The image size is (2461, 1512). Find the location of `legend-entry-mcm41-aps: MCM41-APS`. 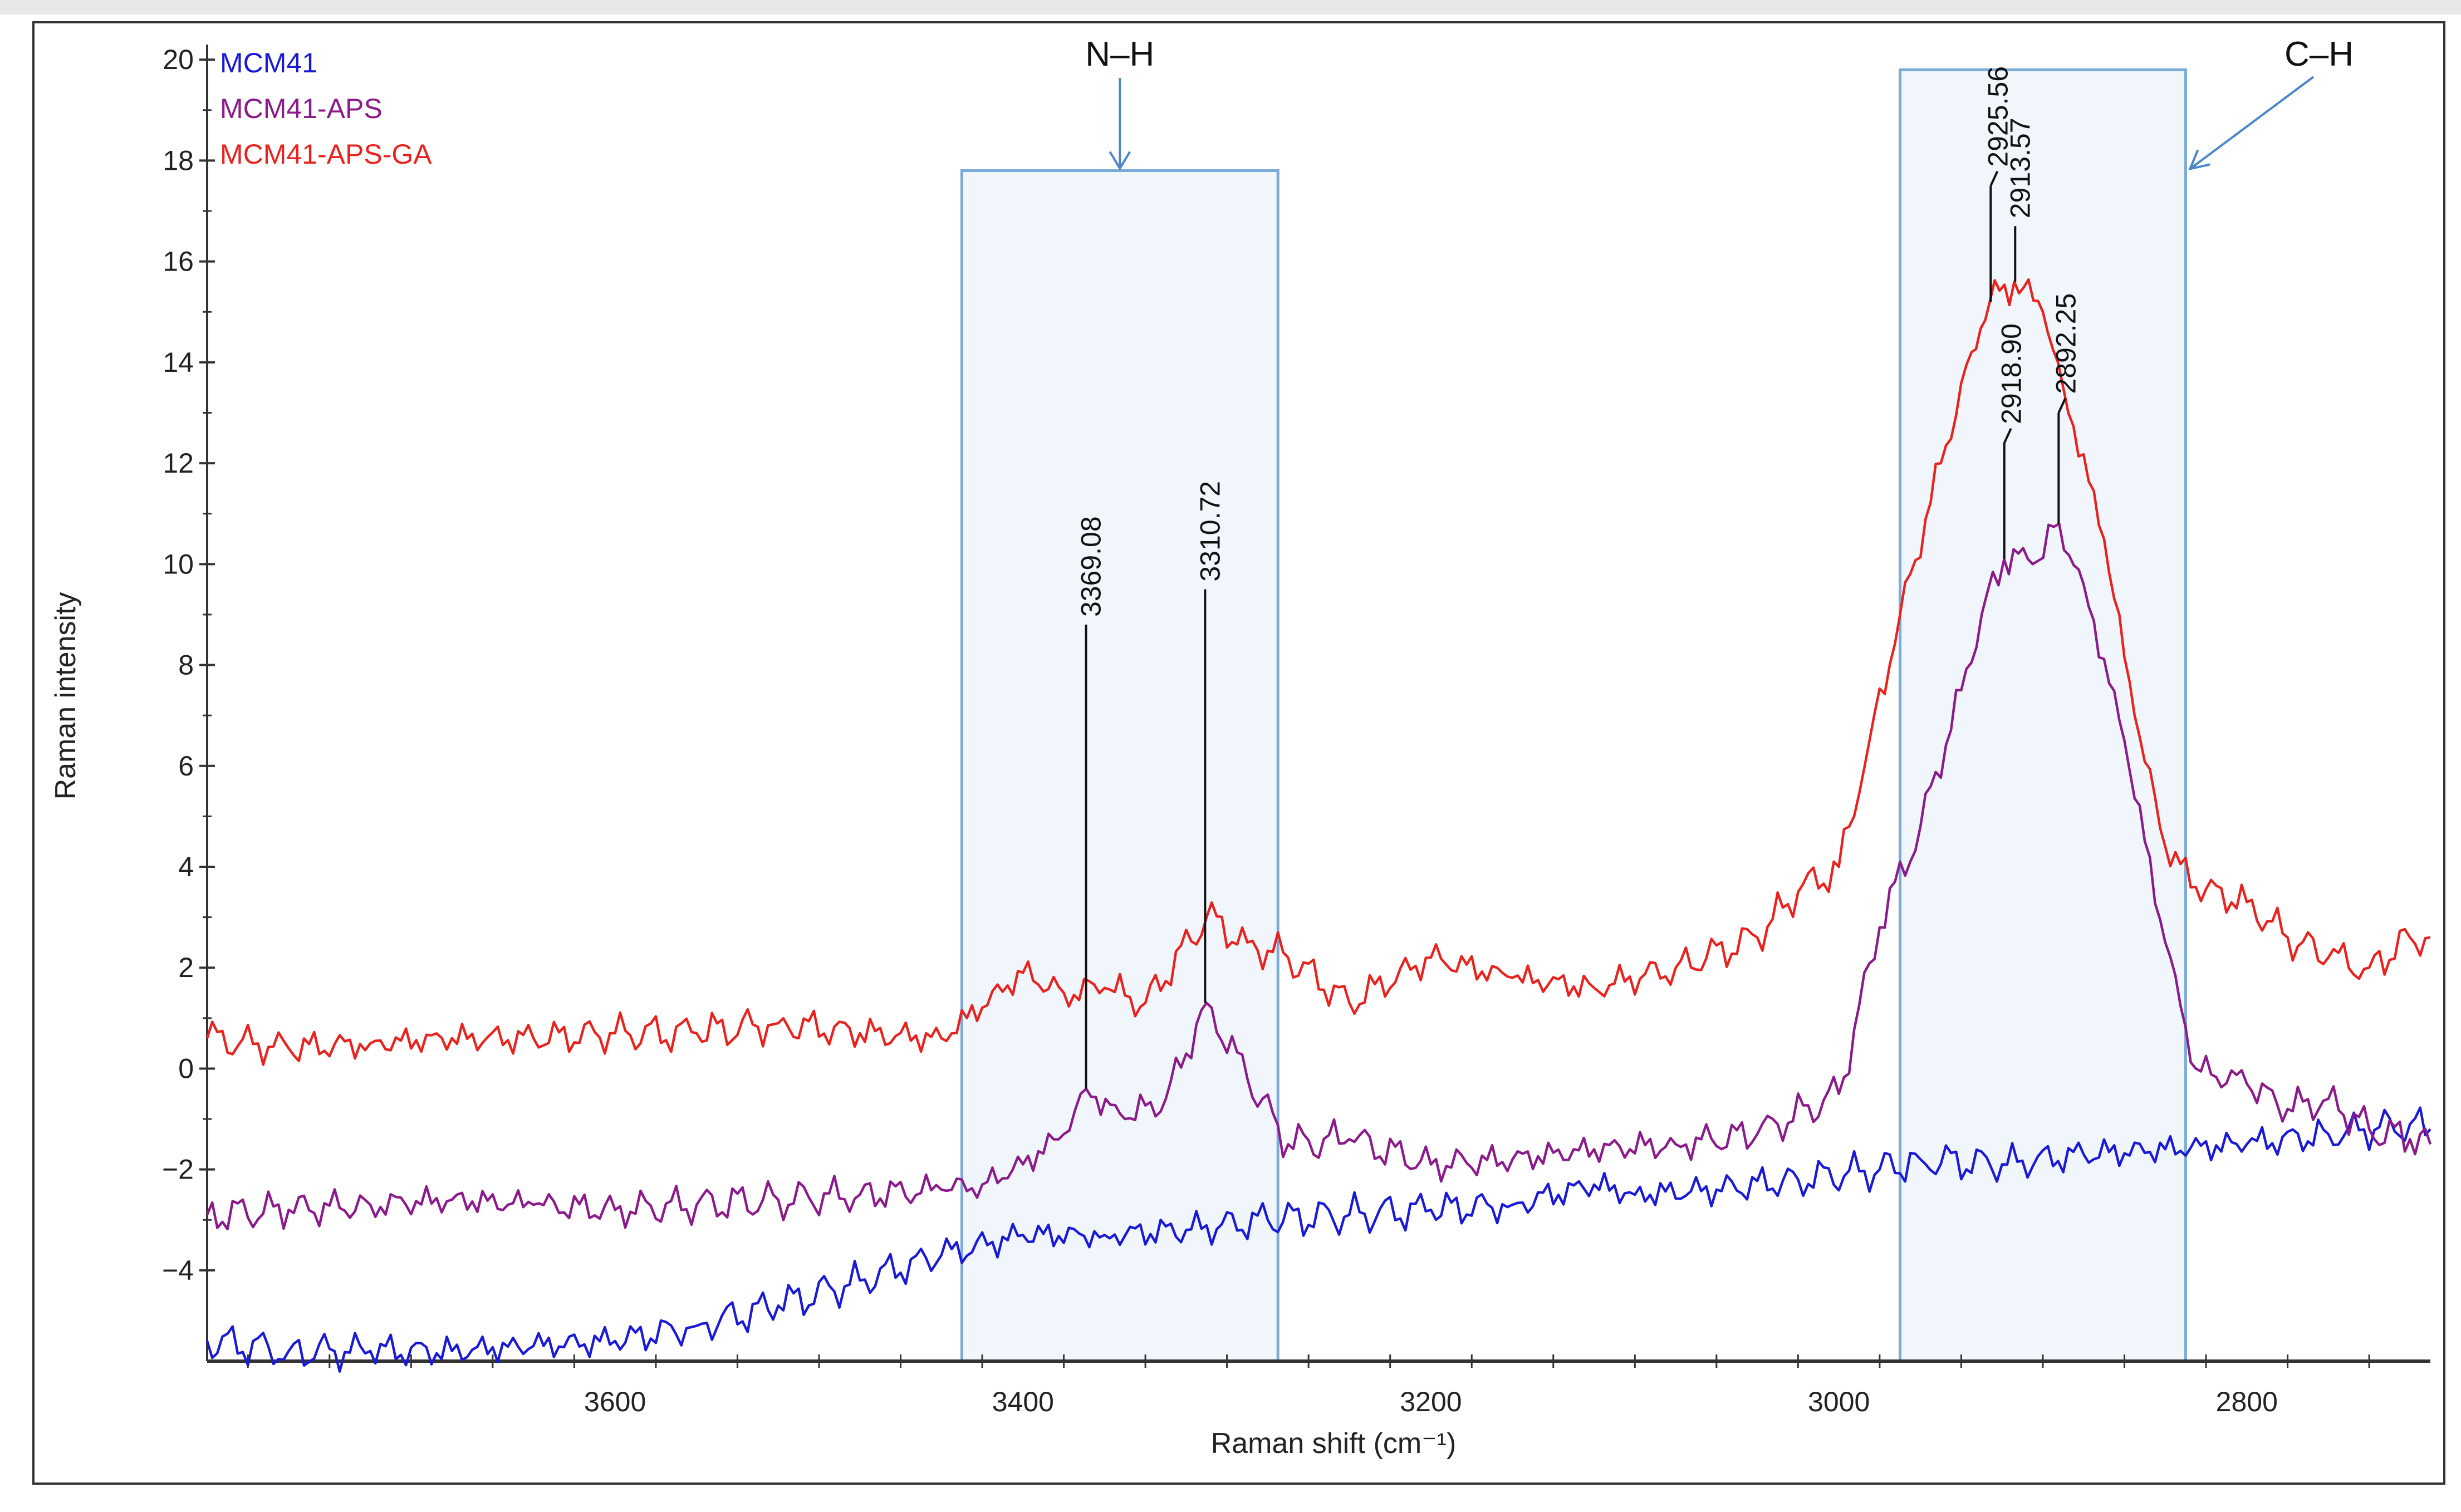

legend-entry-mcm41-aps: MCM41-APS is located at coordinates (301, 108).